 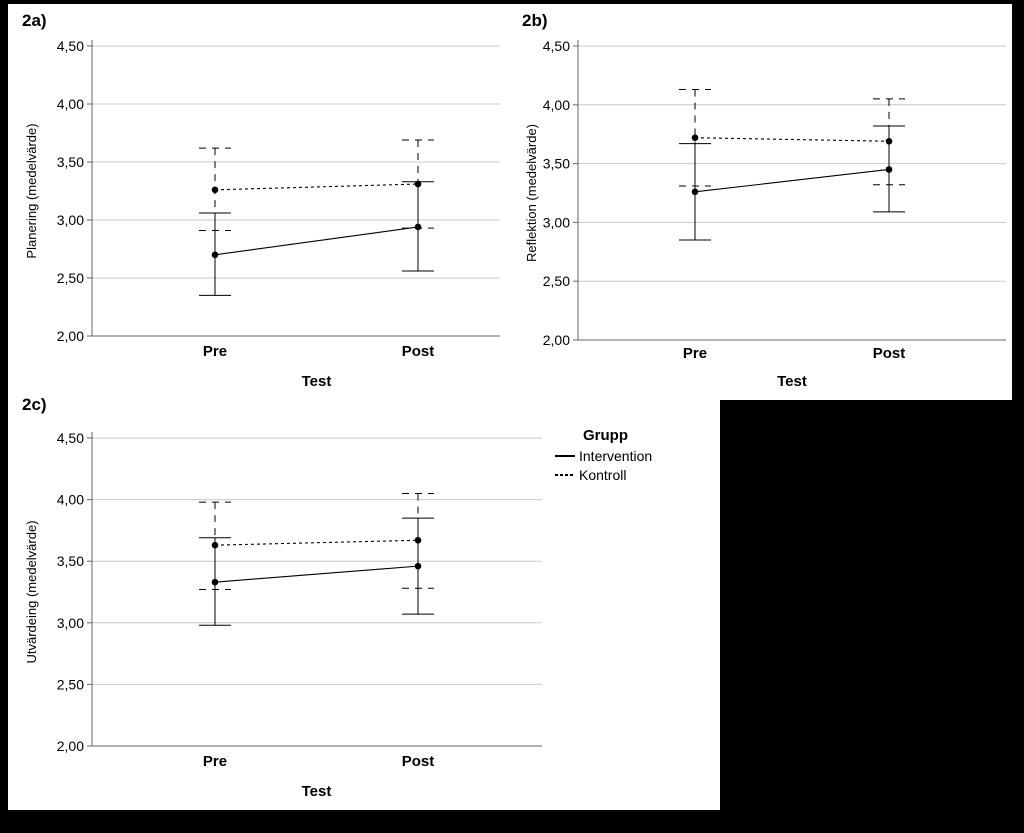 What do you see at coordinates (31, 190) in the screenshot?
I see `y-axis-label: Planering (medelvärde)` at bounding box center [31, 190].